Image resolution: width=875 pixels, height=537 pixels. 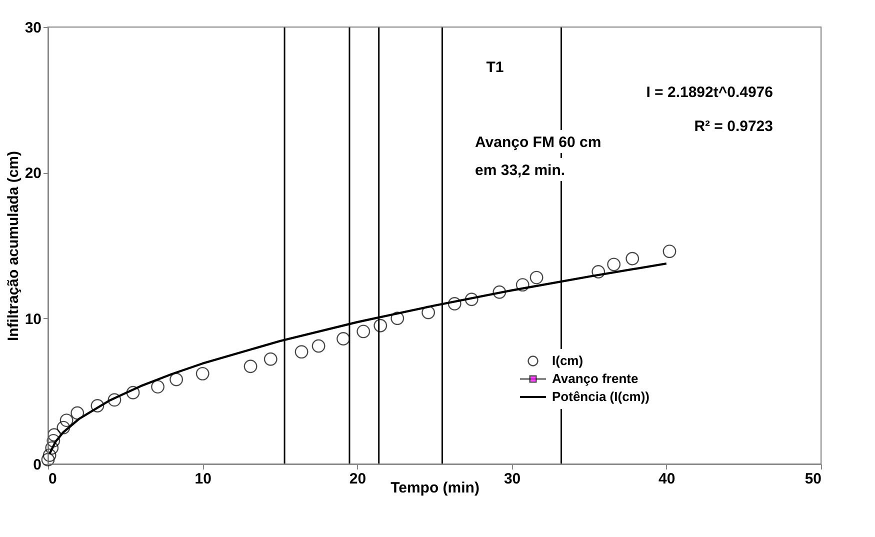 What do you see at coordinates (203, 479) in the screenshot?
I see `x-tick-label: 10` at bounding box center [203, 479].